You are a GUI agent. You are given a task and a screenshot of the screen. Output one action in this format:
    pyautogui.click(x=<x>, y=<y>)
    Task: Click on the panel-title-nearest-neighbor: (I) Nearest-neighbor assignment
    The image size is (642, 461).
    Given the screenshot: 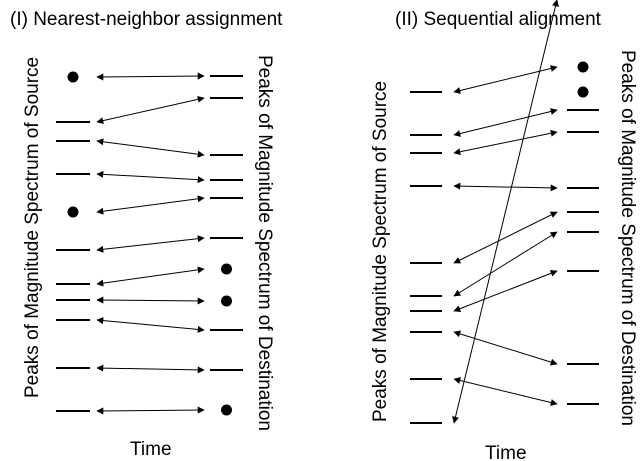 What is the action you would take?
    pyautogui.click(x=146, y=19)
    